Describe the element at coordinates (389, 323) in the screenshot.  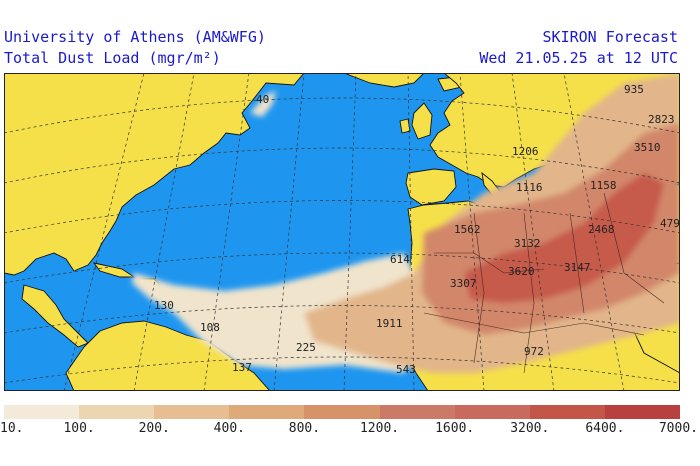
I see `value-label: 1911` at that location.